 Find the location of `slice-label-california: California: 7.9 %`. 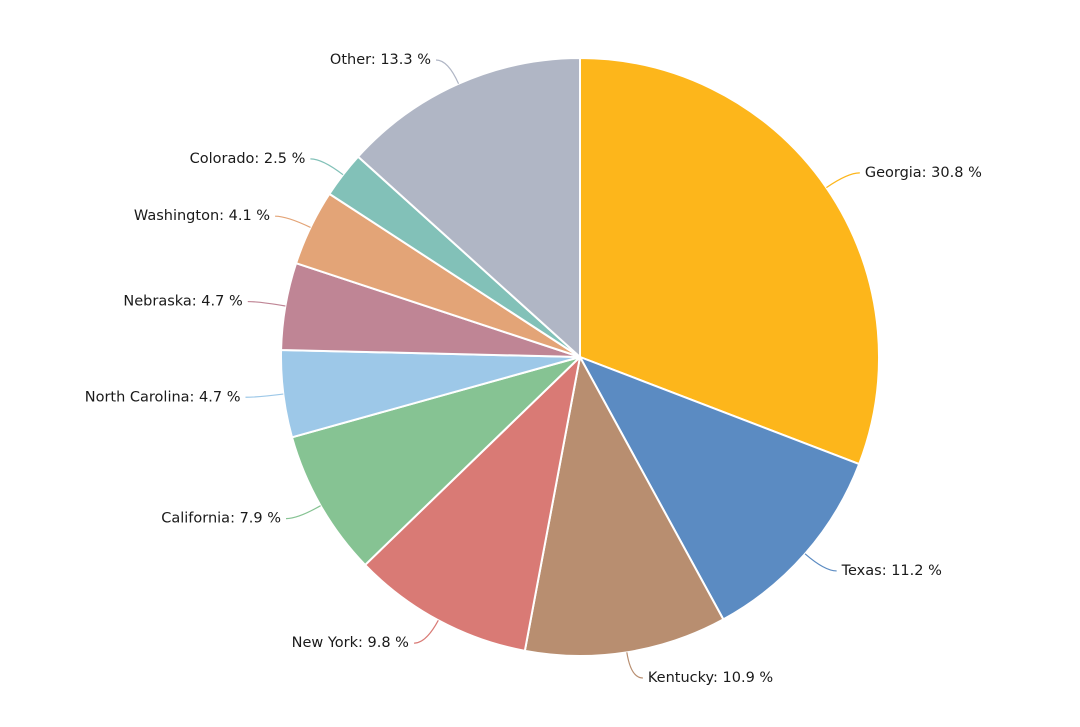

slice-label-california: California: 7.9 % is located at coordinates (221, 519).